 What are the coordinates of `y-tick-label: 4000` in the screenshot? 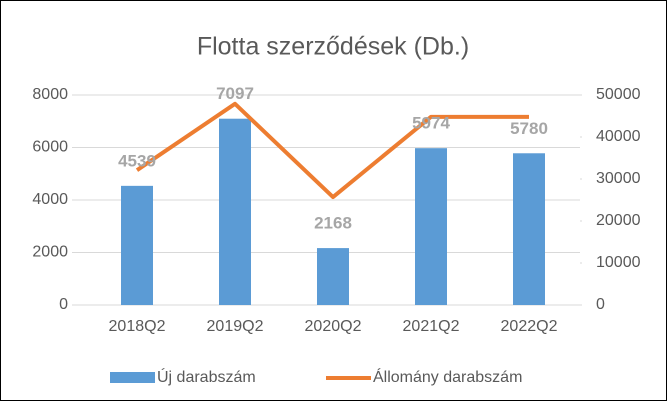 It's located at (50, 199).